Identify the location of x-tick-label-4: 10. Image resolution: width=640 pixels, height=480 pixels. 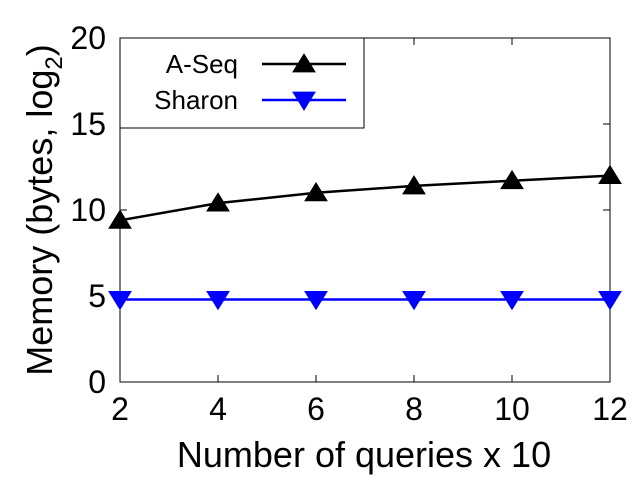
(512, 409).